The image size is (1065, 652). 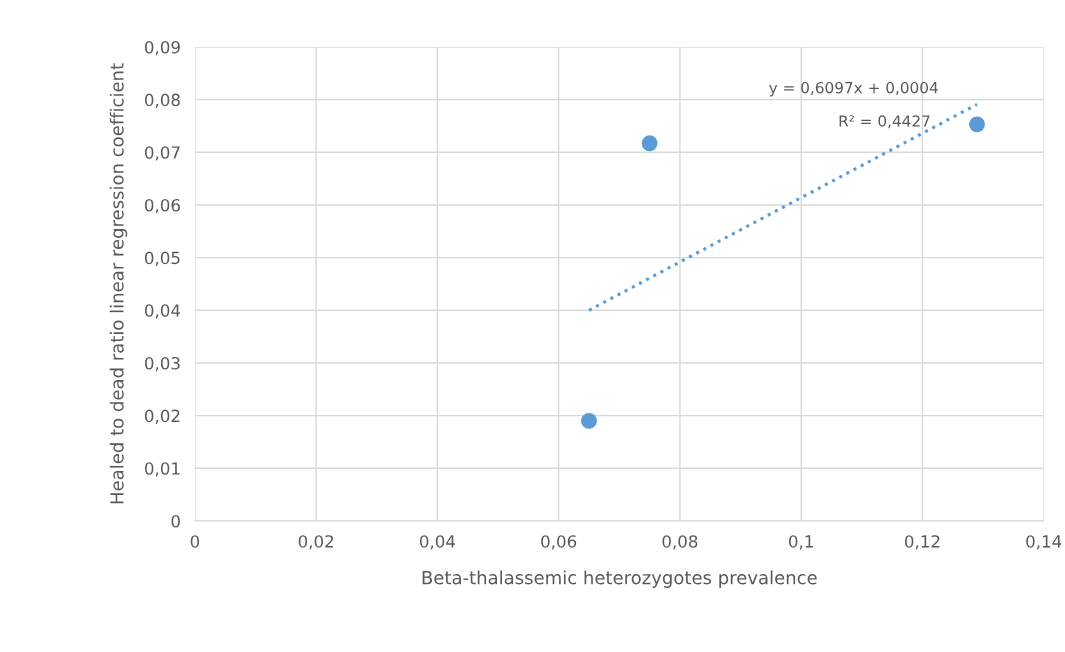 What do you see at coordinates (162, 258) in the screenshot?
I see `y-tick-label: 0,05` at bounding box center [162, 258].